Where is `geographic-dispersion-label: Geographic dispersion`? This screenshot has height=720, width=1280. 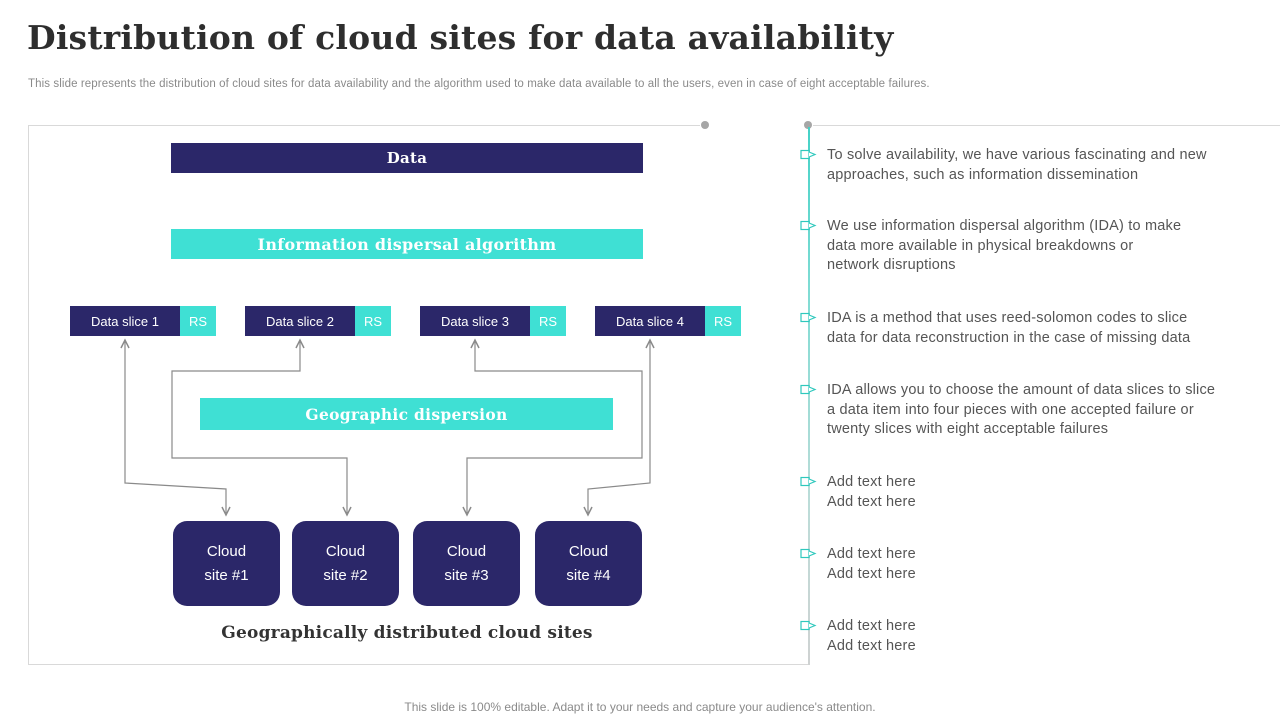 geographic-dispersion-label: Geographic dispersion is located at coordinates (406, 414).